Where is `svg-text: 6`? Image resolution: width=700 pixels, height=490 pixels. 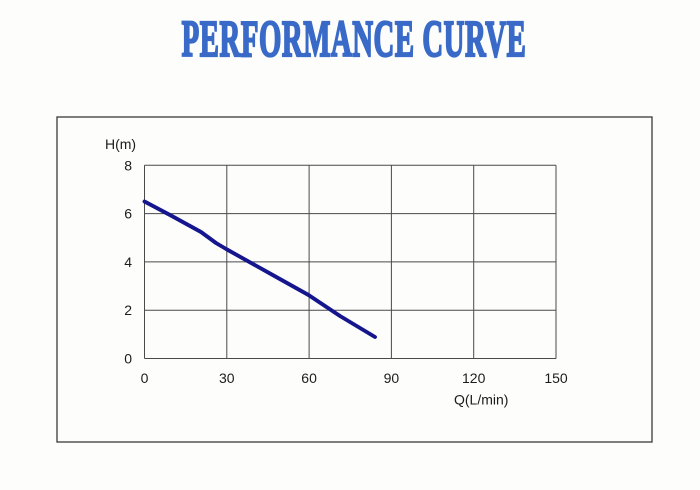
svg-text: 6 is located at coordinates (128, 214).